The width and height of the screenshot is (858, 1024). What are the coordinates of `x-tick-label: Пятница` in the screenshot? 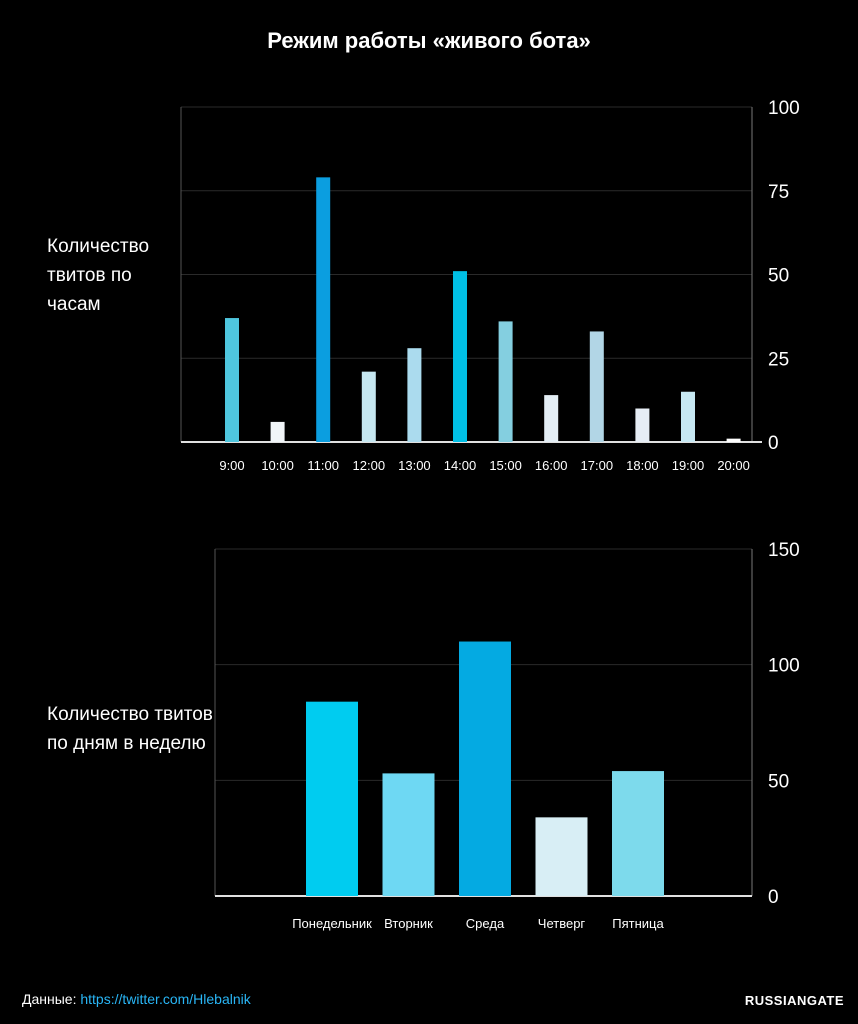 It's located at (638, 923).